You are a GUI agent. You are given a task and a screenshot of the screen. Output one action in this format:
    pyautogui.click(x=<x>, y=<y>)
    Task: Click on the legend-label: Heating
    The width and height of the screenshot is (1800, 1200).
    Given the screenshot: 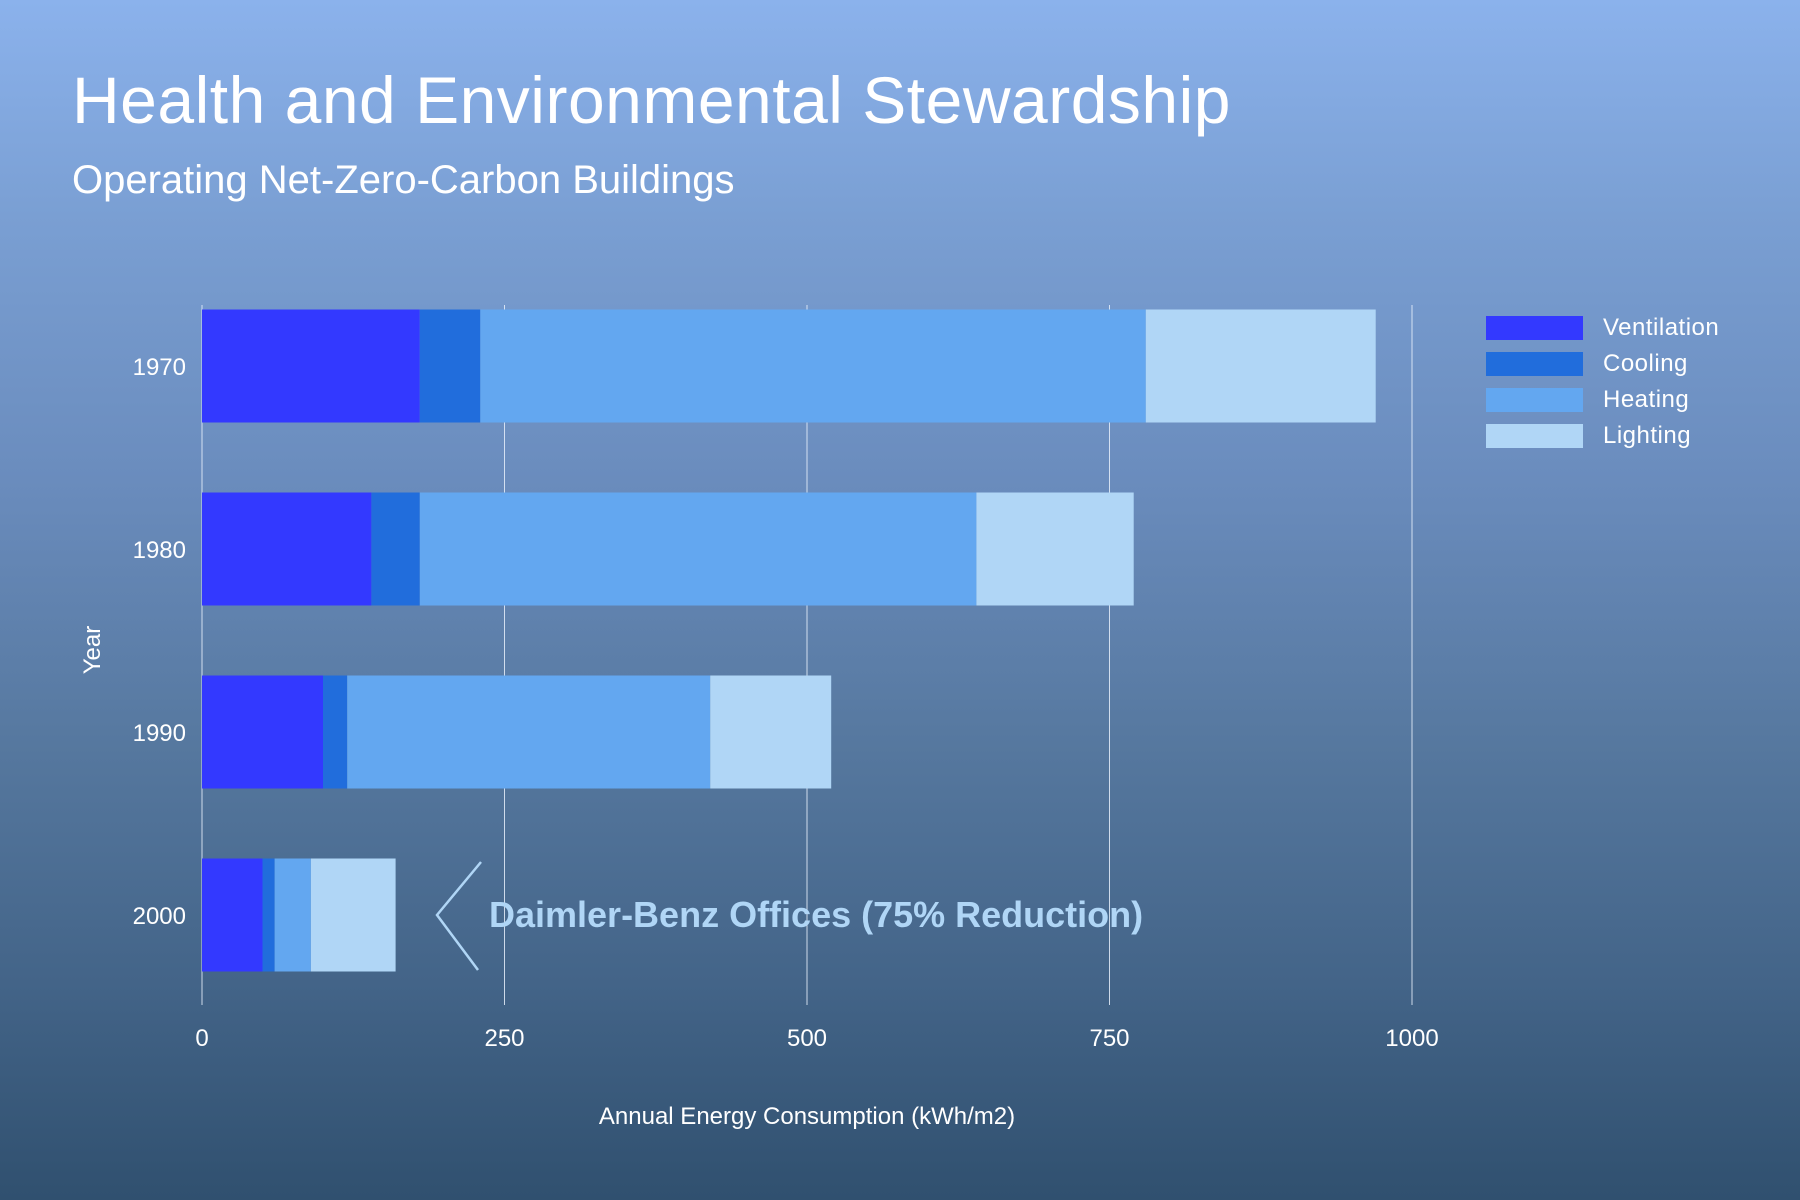 What is the action you would take?
    pyautogui.click(x=1646, y=399)
    